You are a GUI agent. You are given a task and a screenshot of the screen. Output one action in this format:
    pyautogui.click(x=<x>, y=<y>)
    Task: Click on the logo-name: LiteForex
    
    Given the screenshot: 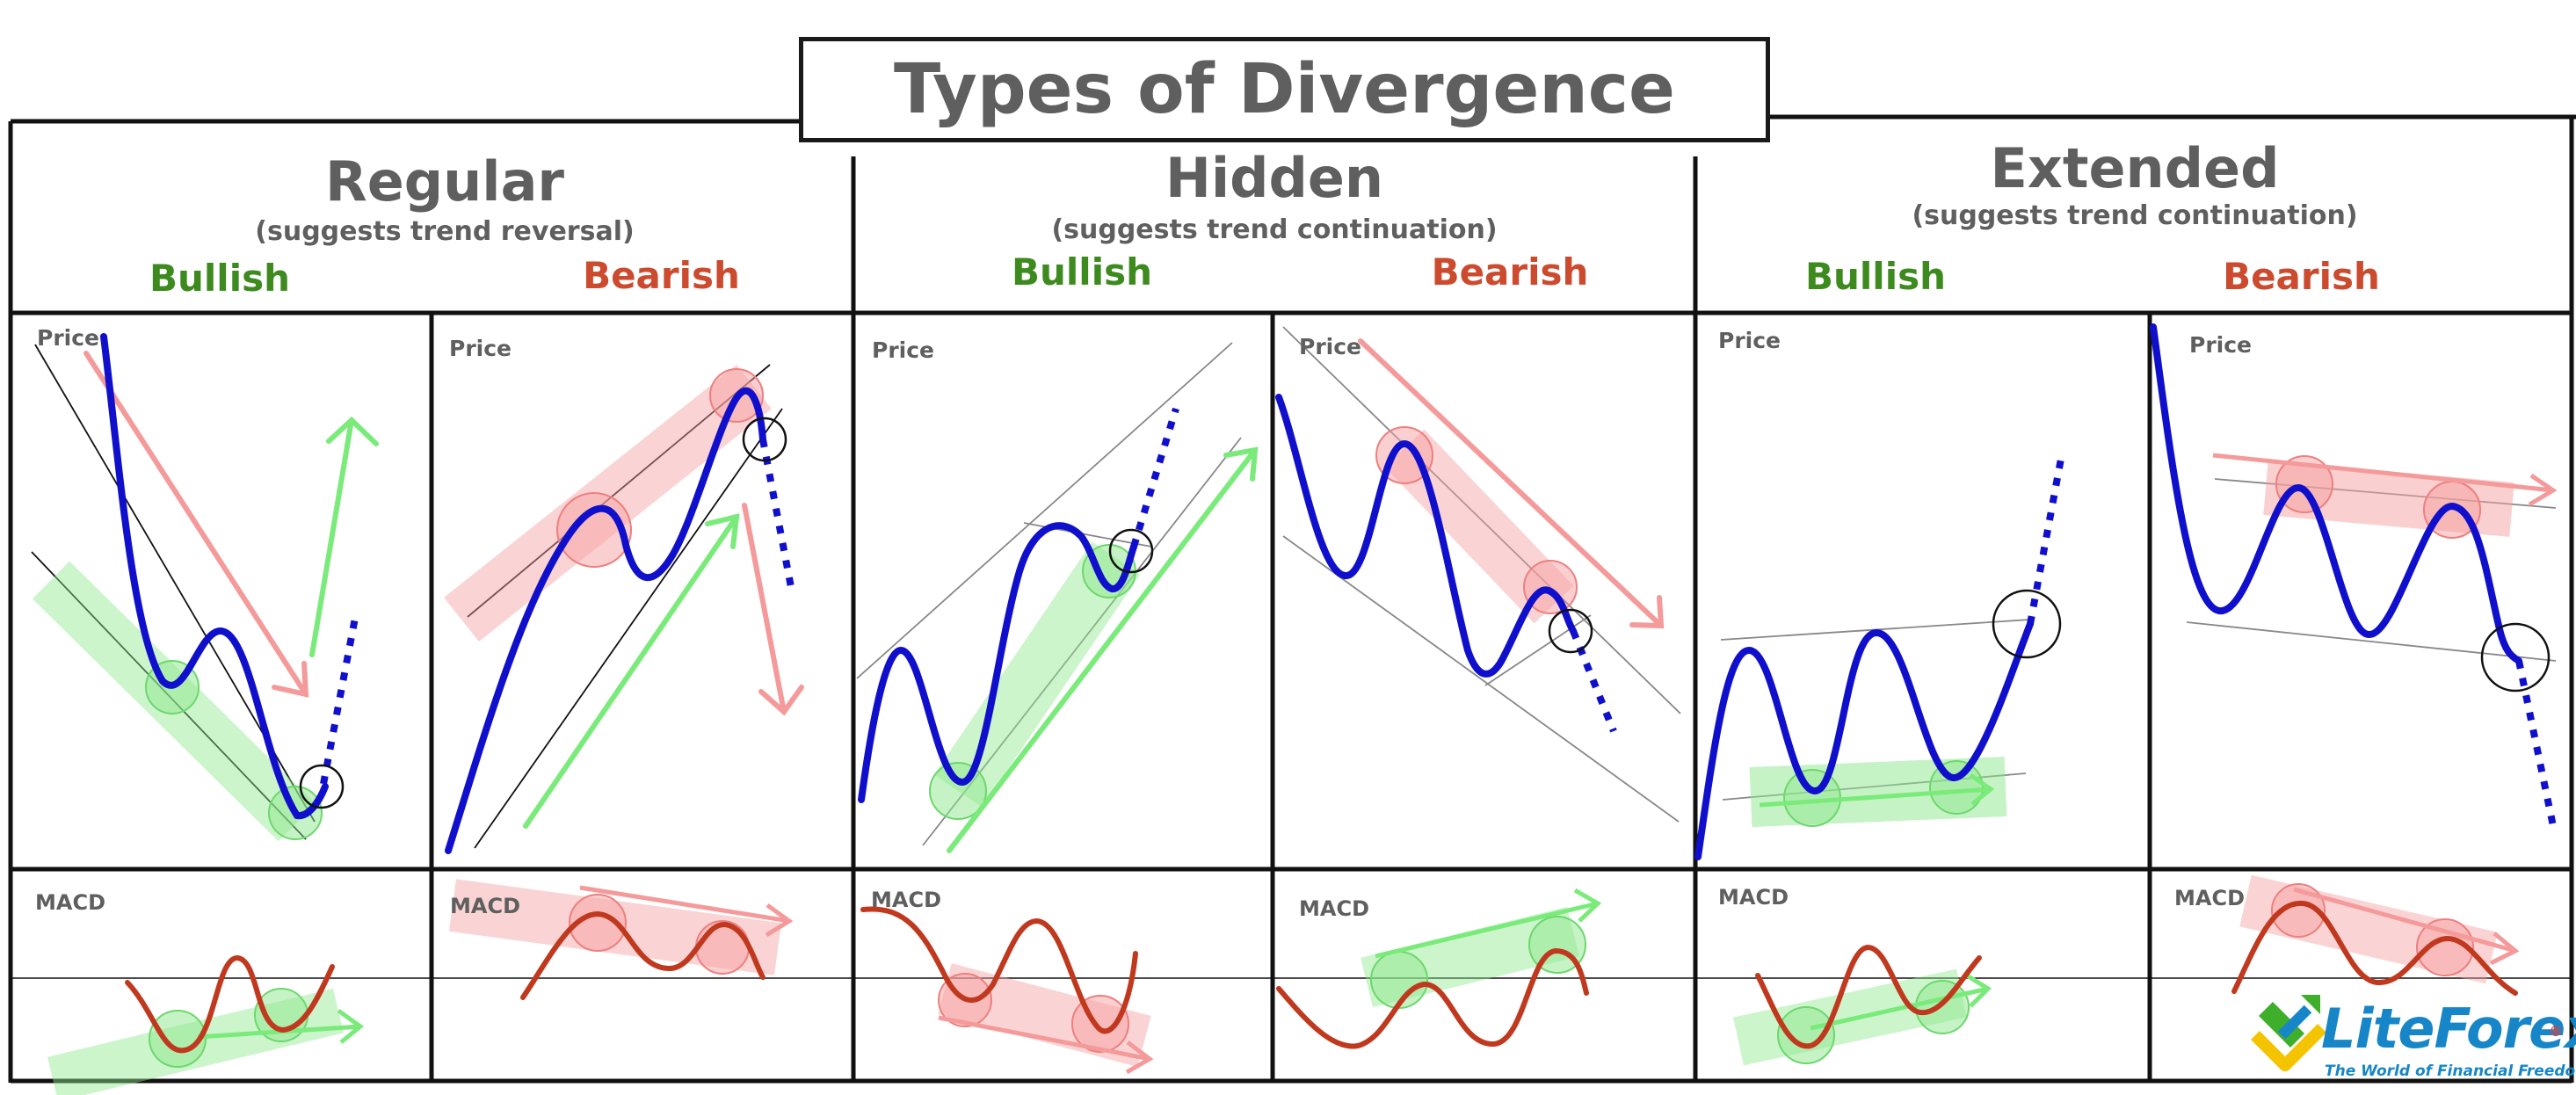 What is the action you would take?
    pyautogui.click(x=2448, y=1029)
    